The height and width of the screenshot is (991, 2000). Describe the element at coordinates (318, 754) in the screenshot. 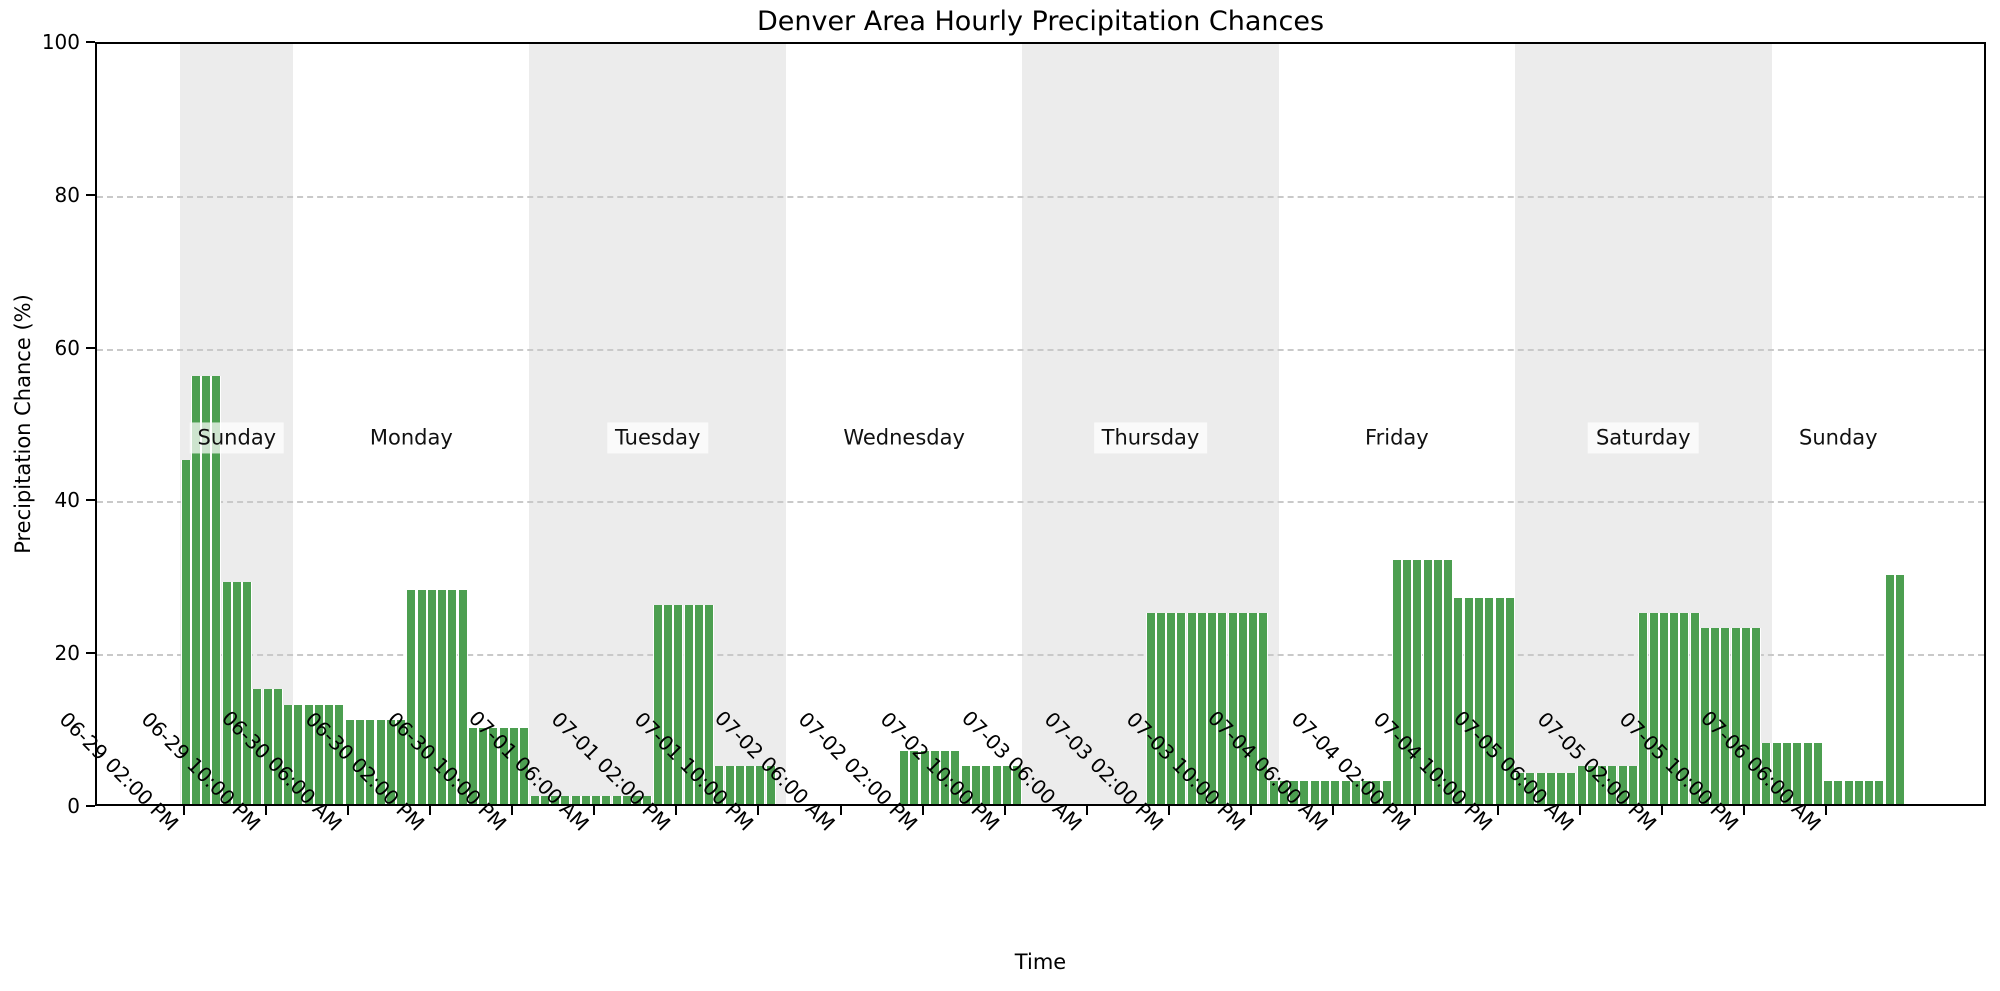

I see `bar-06-30-h3` at that location.